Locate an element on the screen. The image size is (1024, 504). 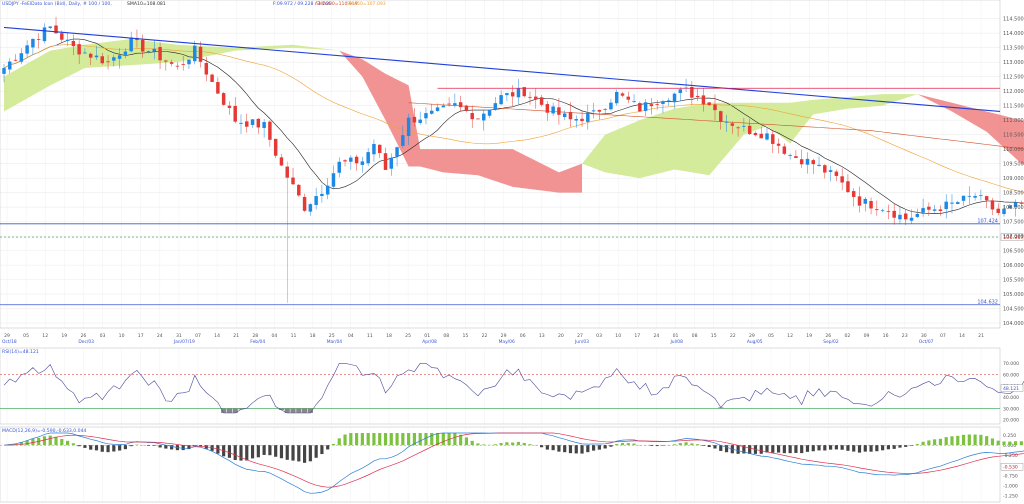
price-tick-label: 109.500 is located at coordinates (1013, 164).